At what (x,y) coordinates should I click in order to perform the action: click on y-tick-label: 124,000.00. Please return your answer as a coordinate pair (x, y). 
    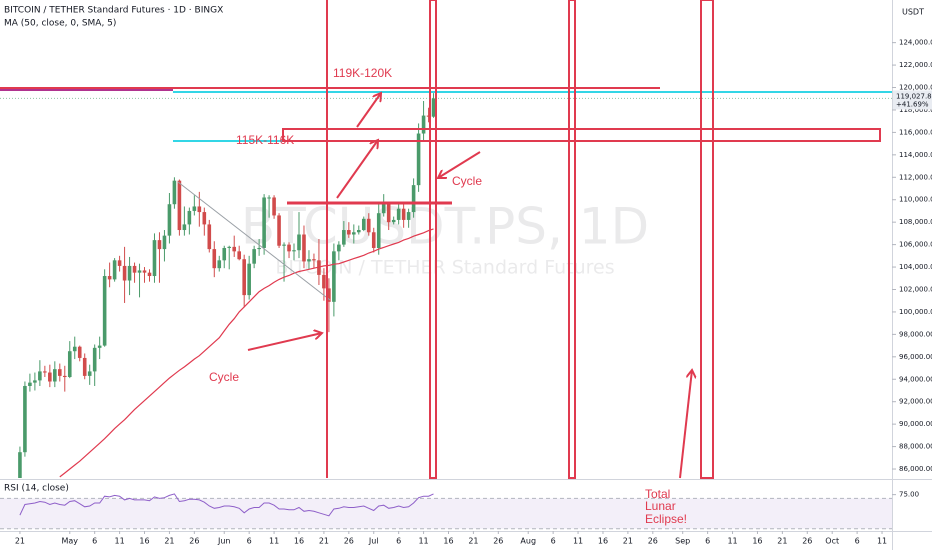
    Looking at the image, I should click on (915, 43).